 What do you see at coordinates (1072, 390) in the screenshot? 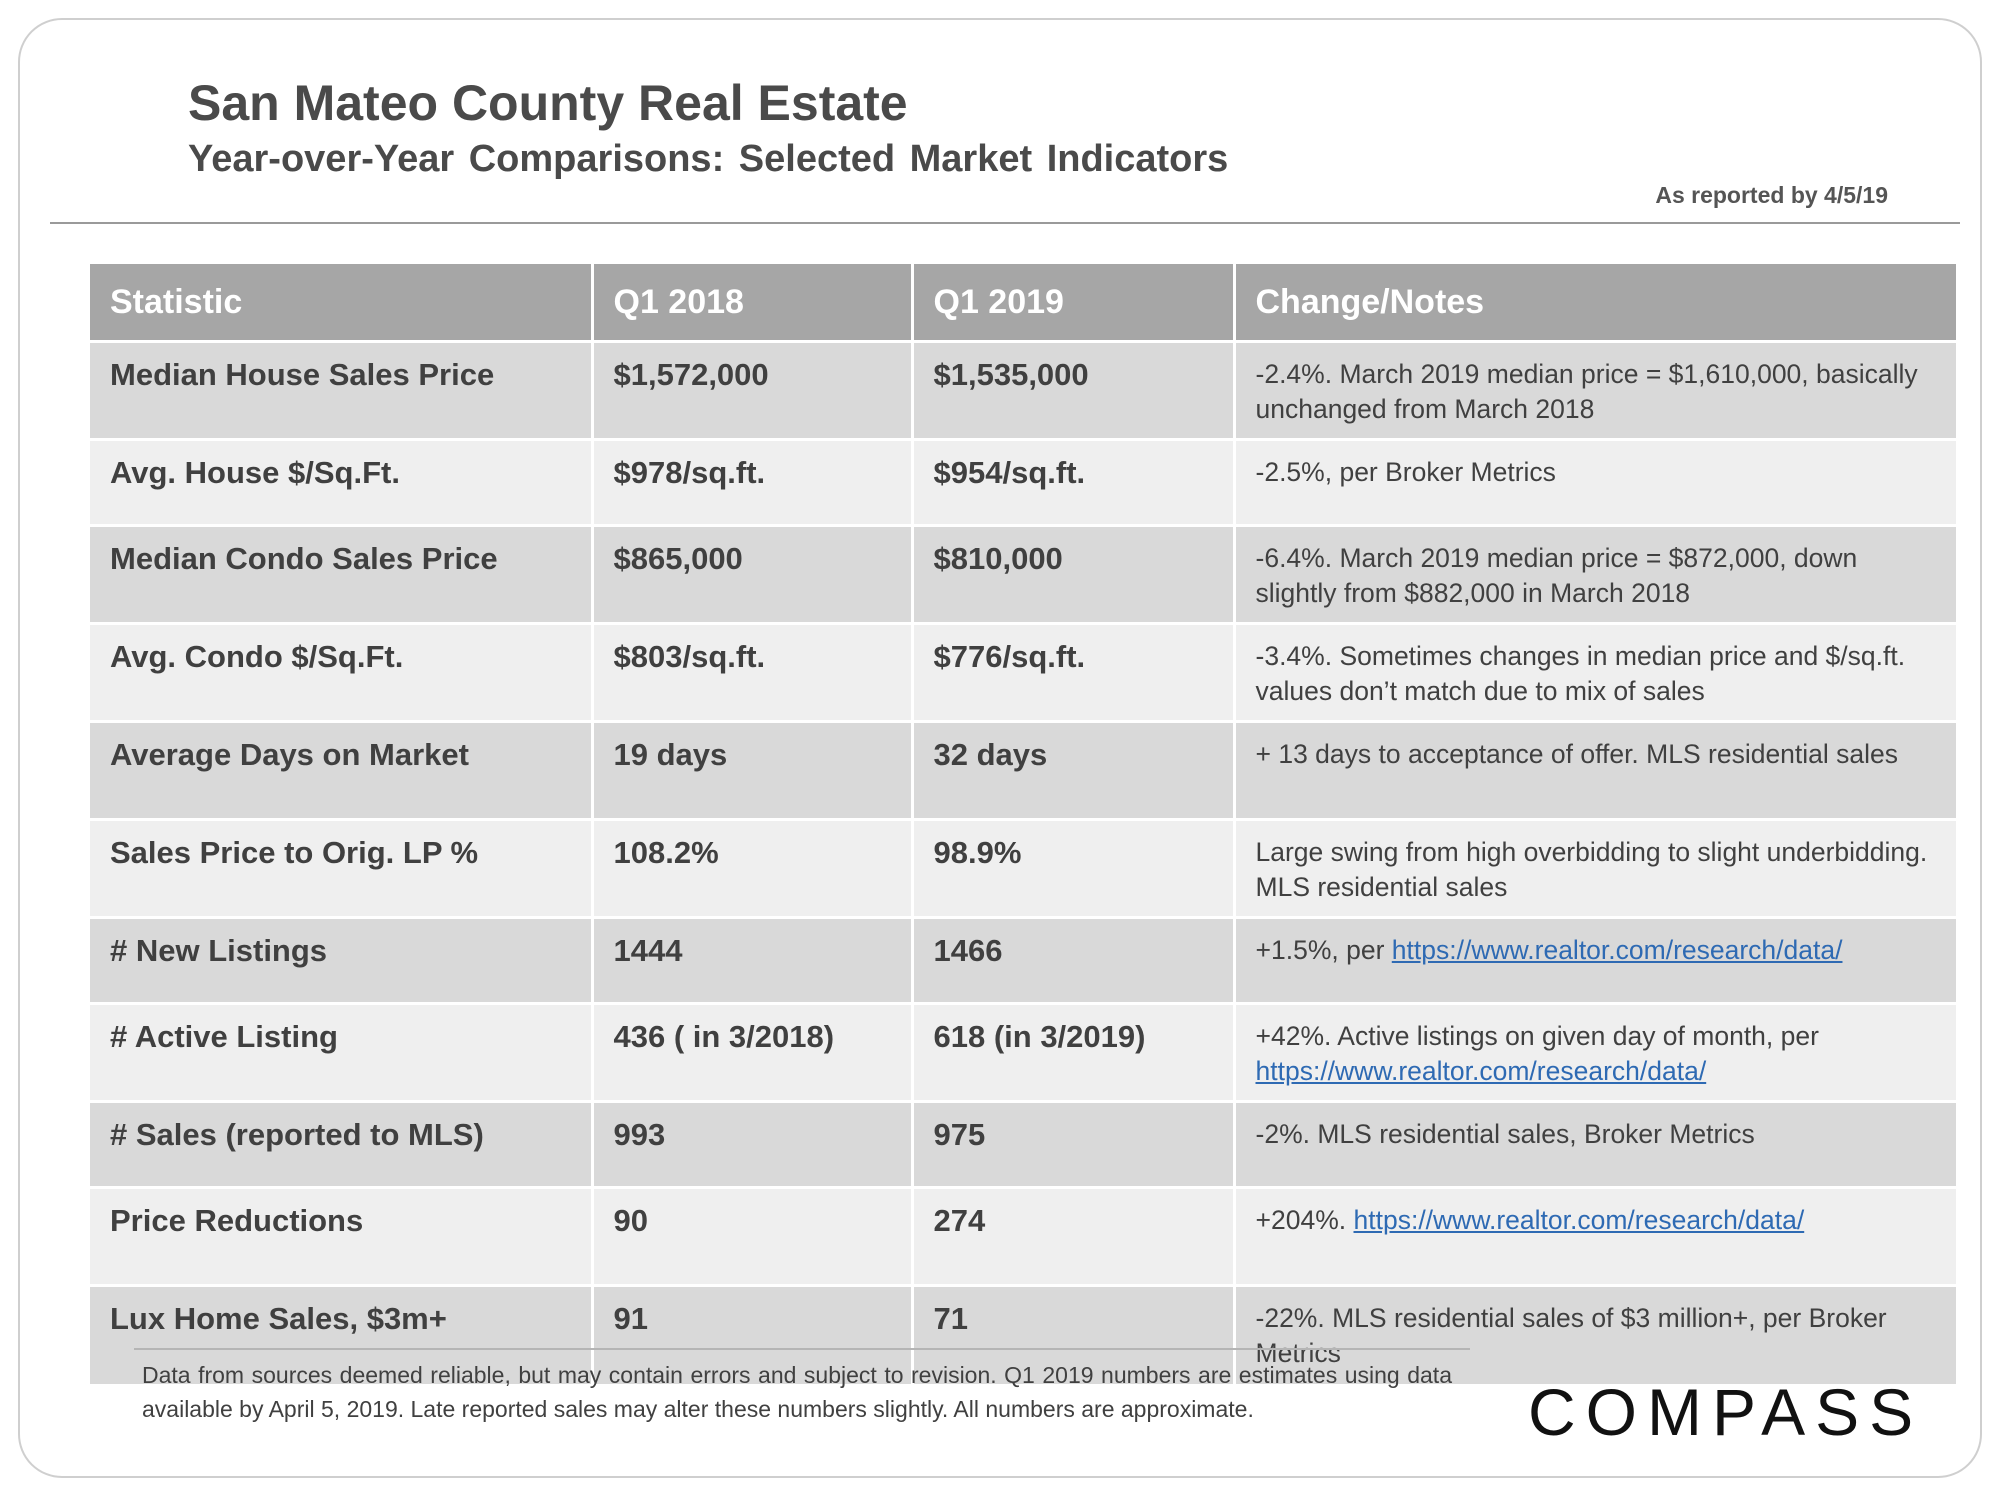
I see `q1-2019-cell: $1,535,000` at bounding box center [1072, 390].